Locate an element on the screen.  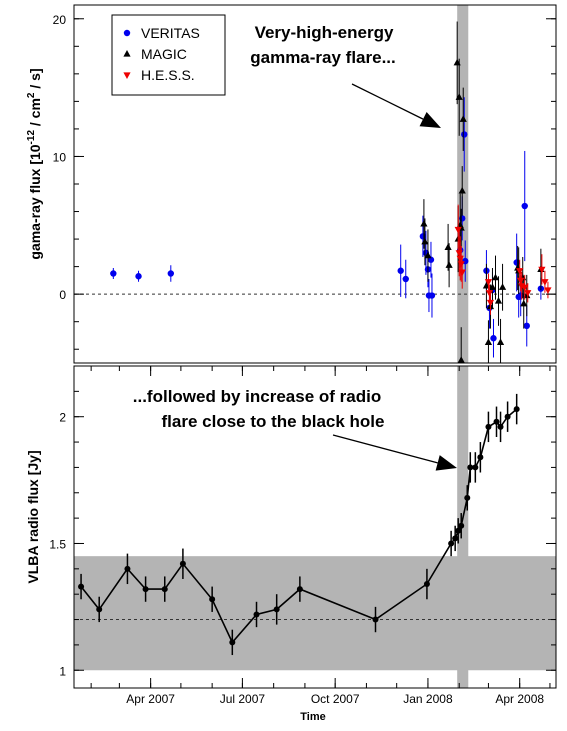
legend-label: H.E.S.S. is located at coordinates (168, 75).